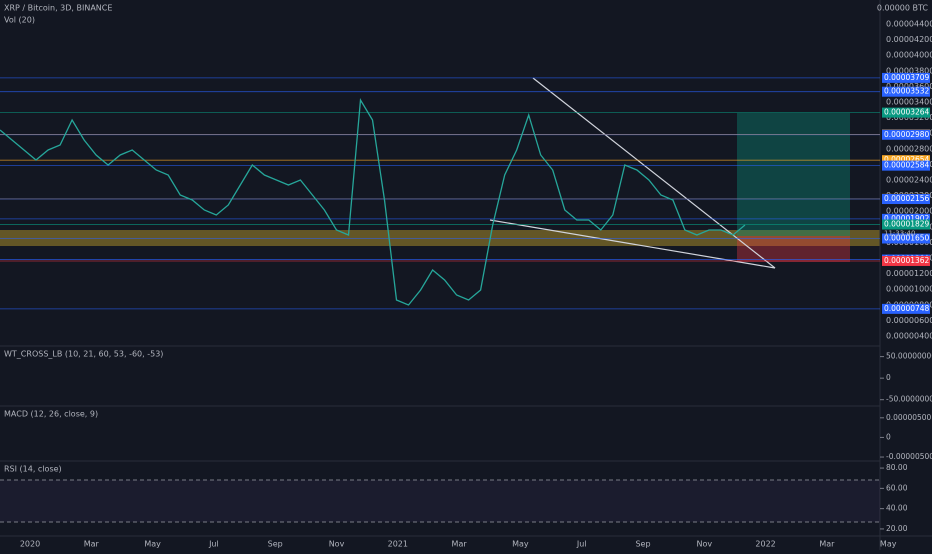 The width and height of the screenshot is (932, 554). Describe the element at coordinates (83, 354) in the screenshot. I see `indicator-label: WT_CROSS_LB (10, 21, 60, 53, -60, -53)` at that location.